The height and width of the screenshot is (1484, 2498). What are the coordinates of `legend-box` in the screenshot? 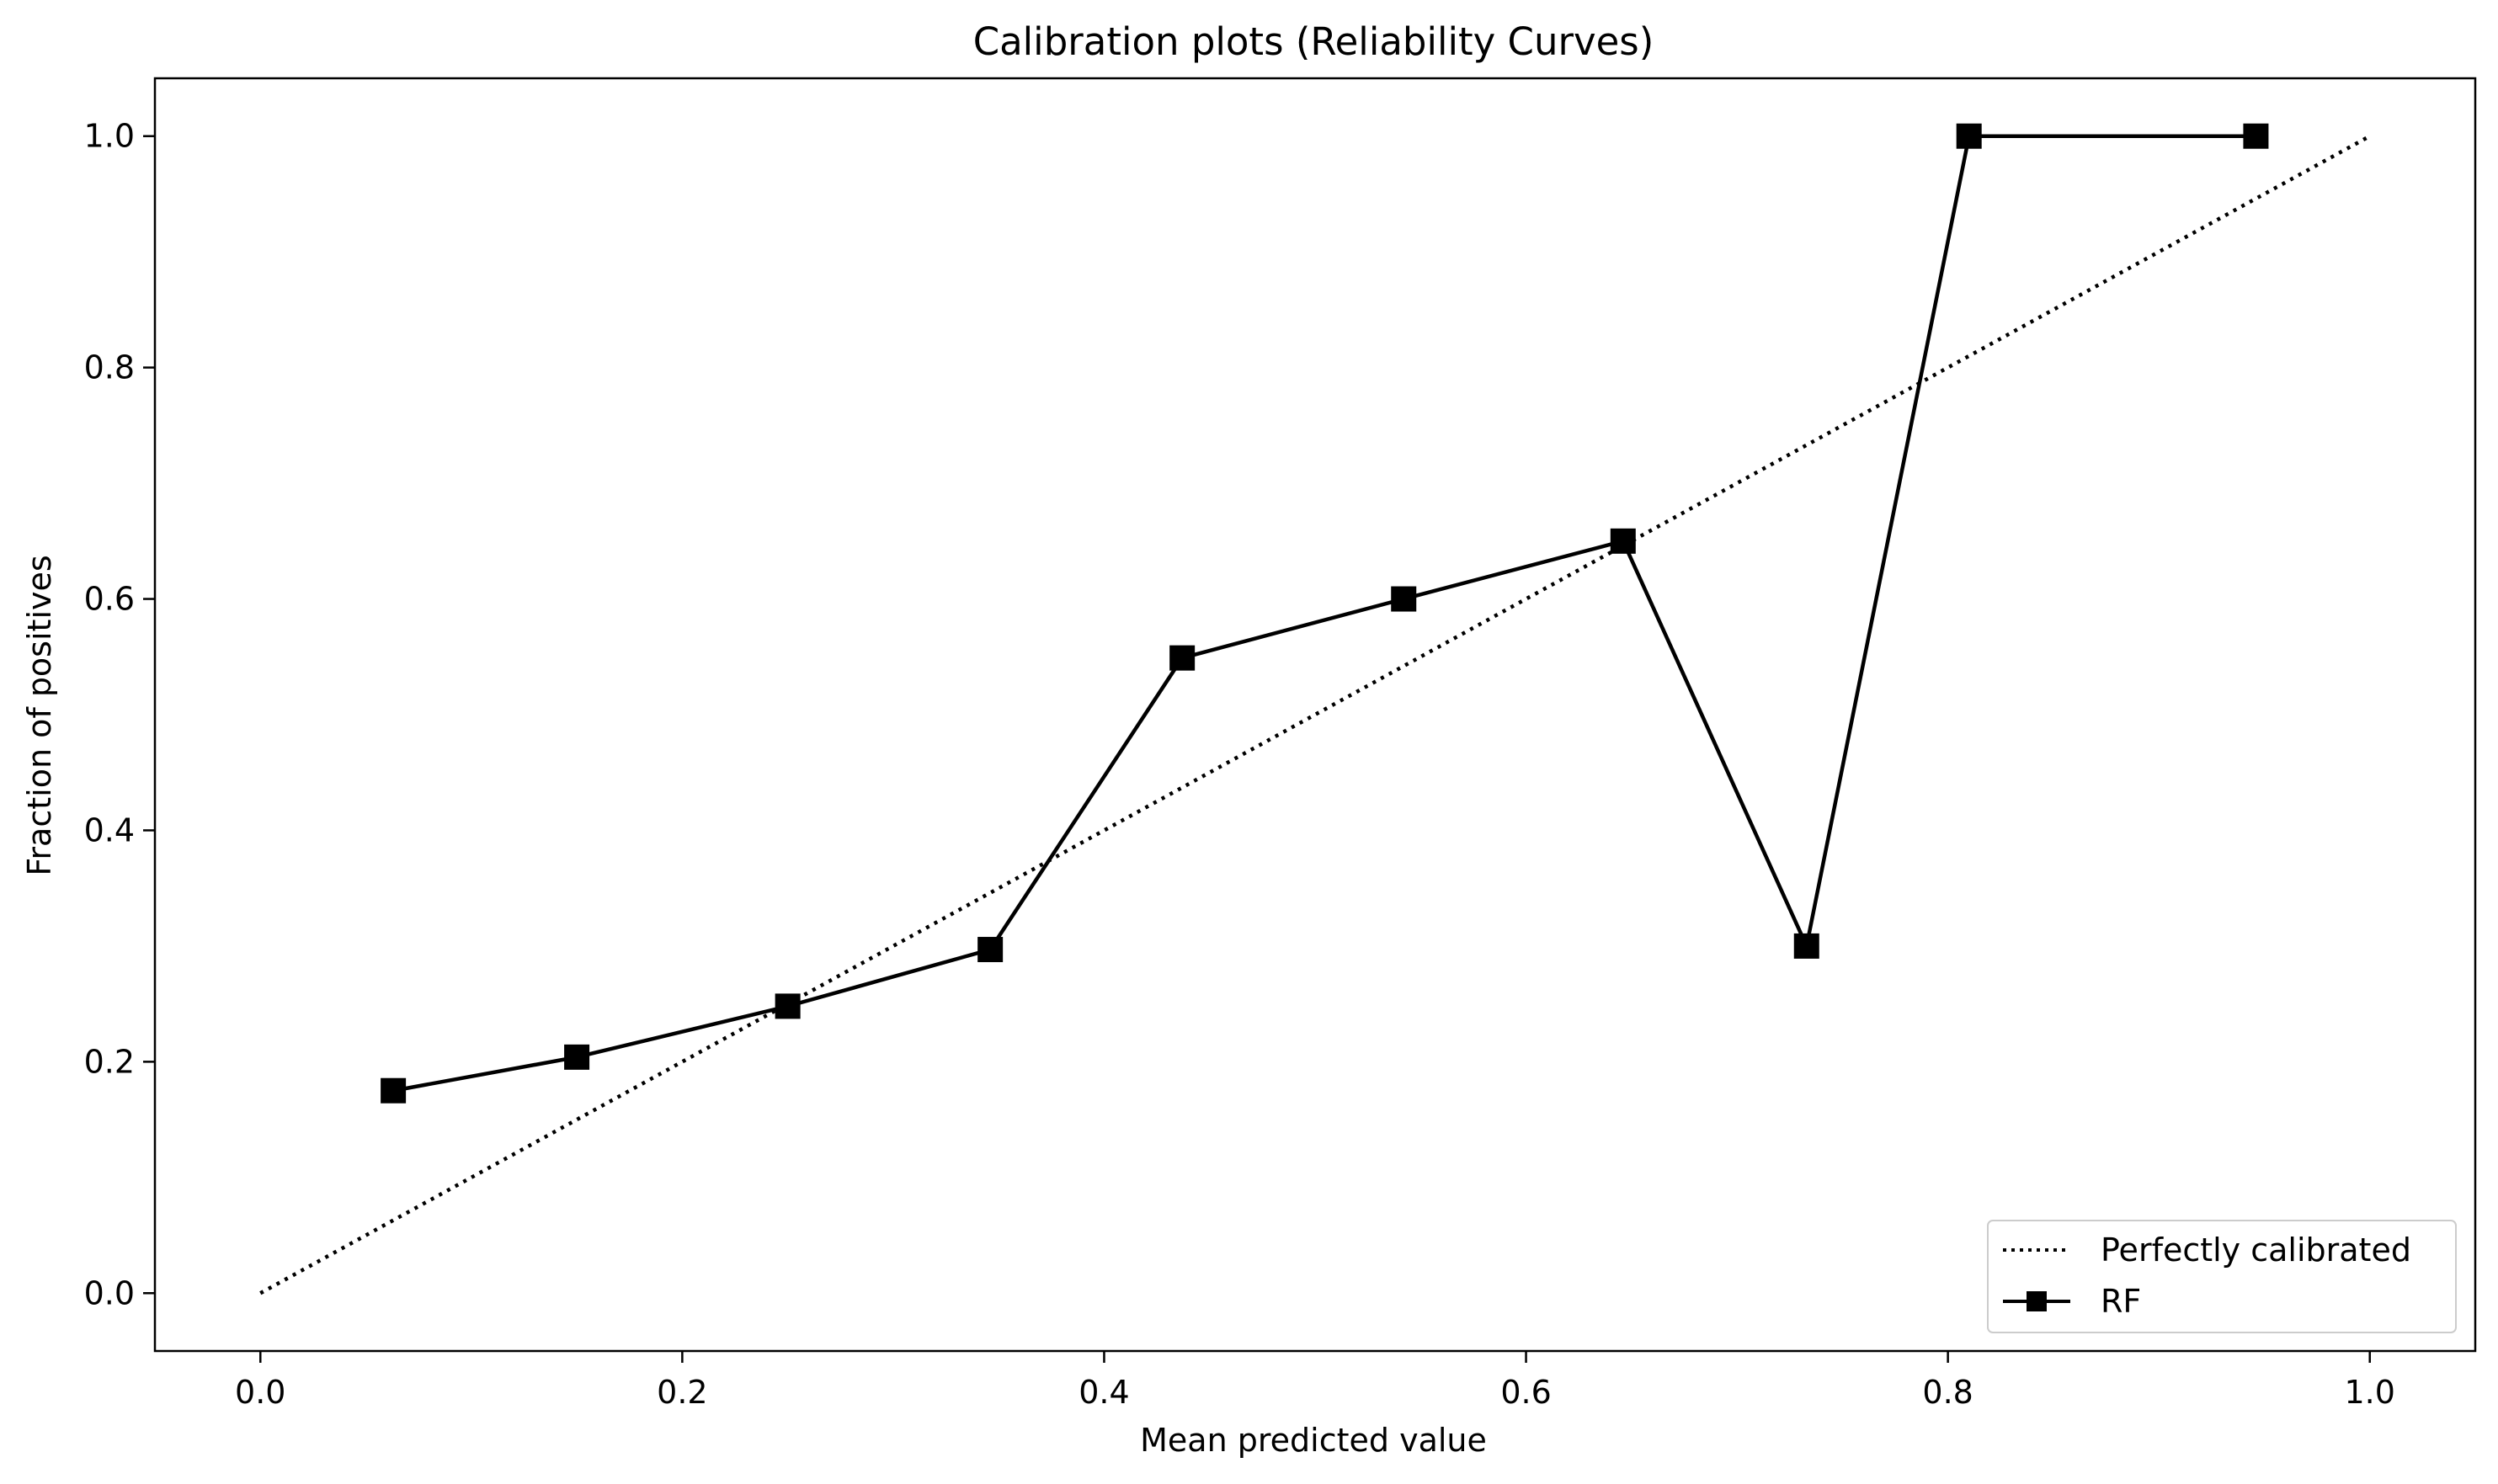 It's located at (2222, 1276).